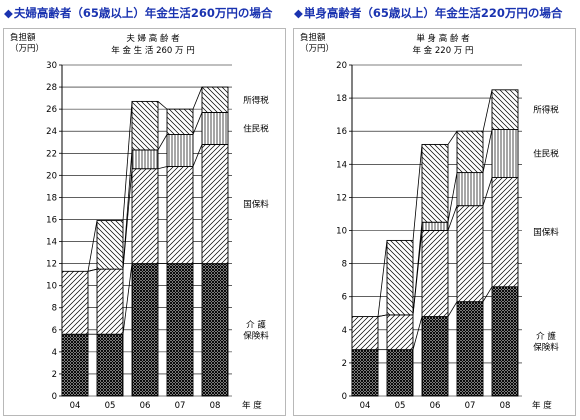 Image resolution: width=580 pixels, height=420 pixels. What do you see at coordinates (470, 406) in the screenshot?
I see `x-tick-label: 07` at bounding box center [470, 406].